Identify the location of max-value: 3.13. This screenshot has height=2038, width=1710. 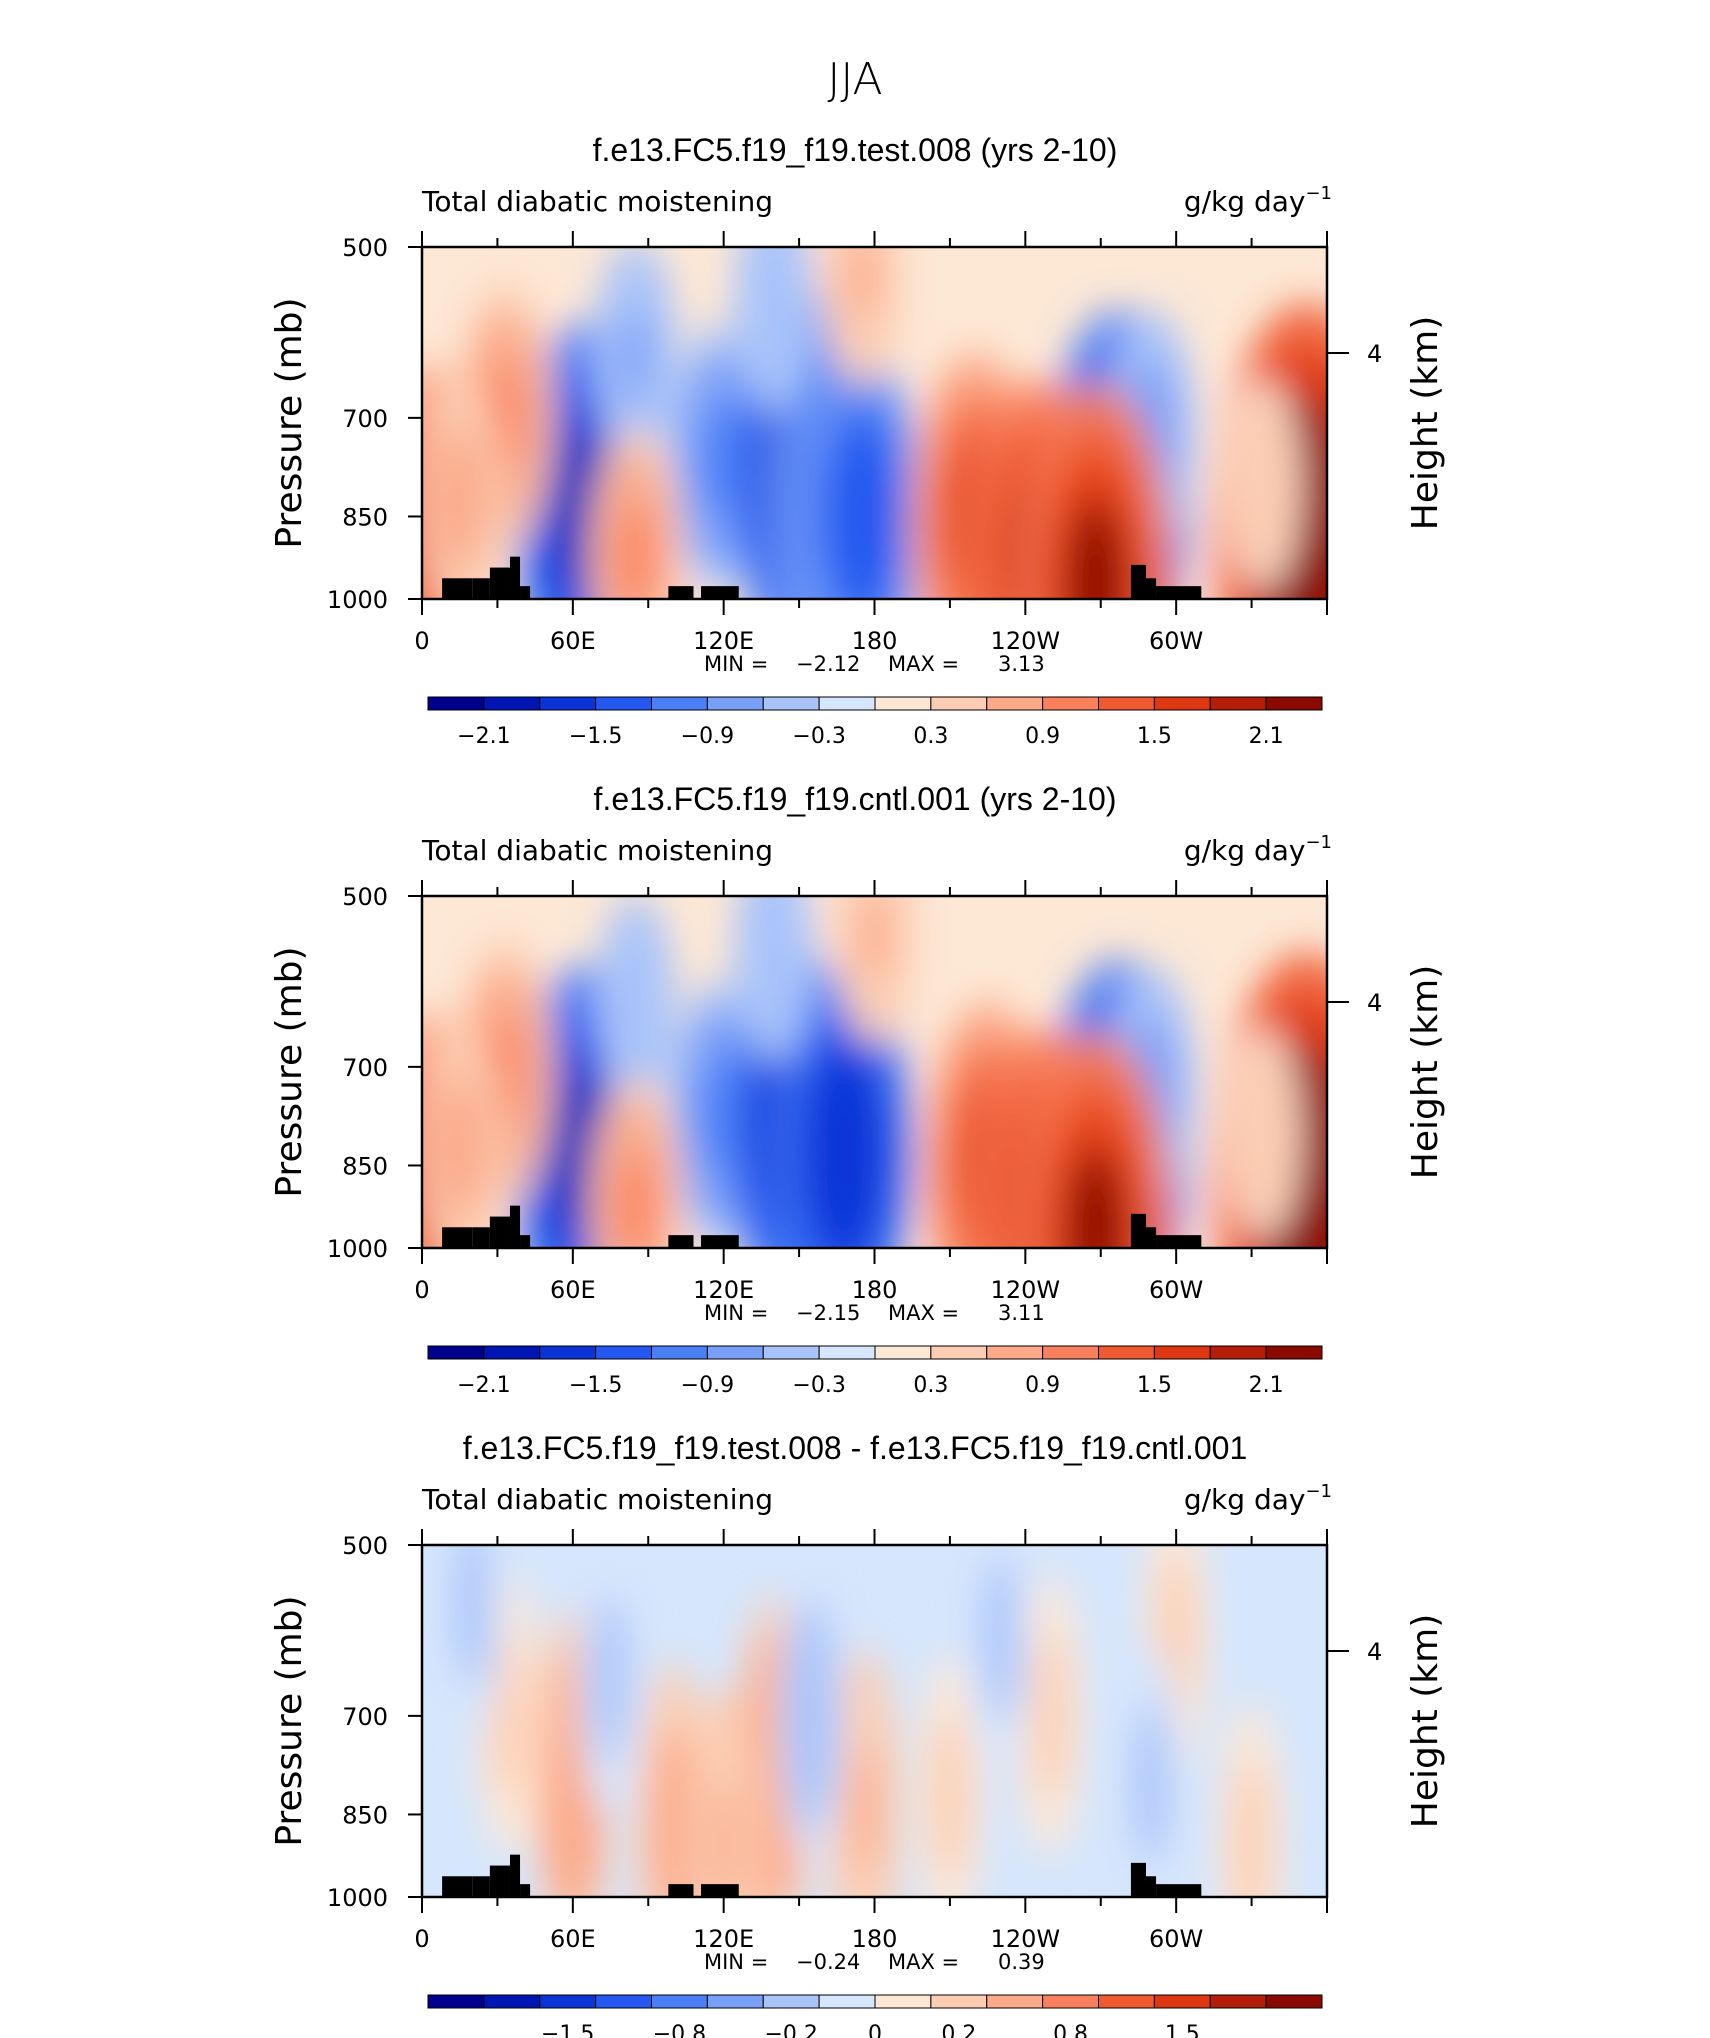
(1021, 664).